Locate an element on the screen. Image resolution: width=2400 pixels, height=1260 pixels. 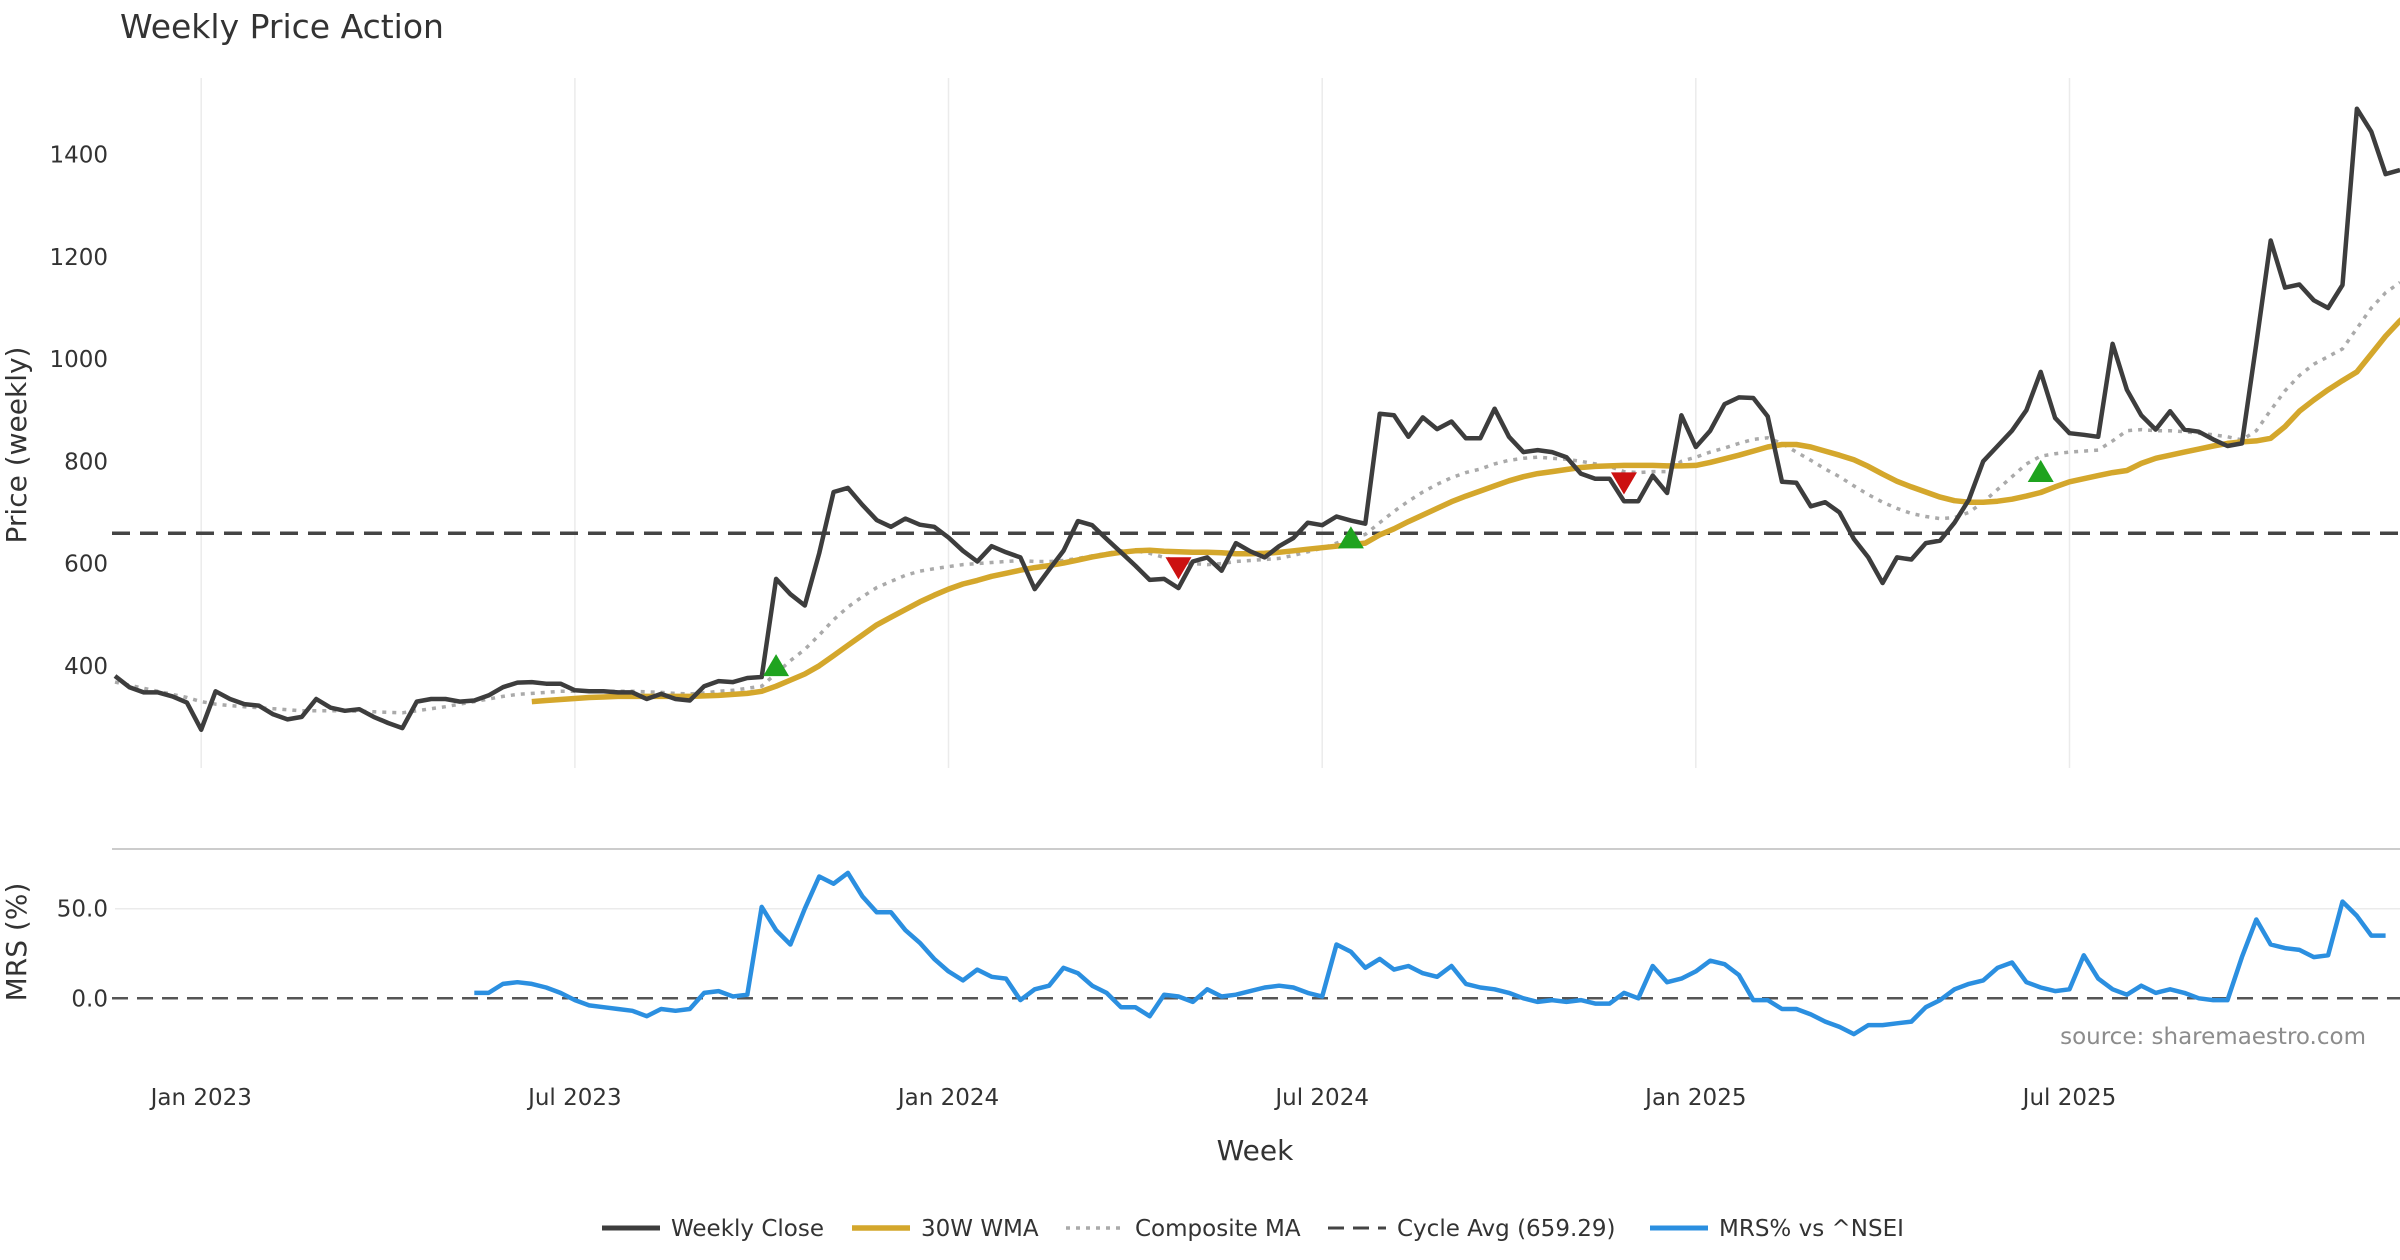
x-tick-label: Jan 2023 is located at coordinates (200, 1098).